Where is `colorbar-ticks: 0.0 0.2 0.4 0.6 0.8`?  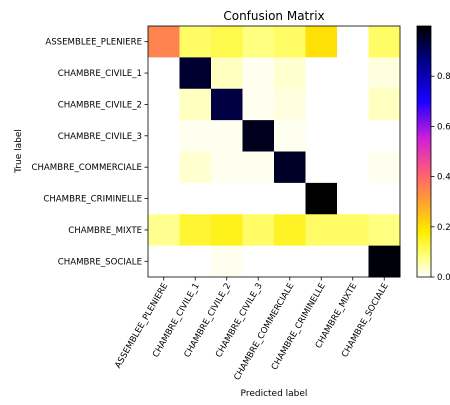
colorbar-ticks: 0.0 0.2 0.4 0.6 0.8 is located at coordinates (440, 177).